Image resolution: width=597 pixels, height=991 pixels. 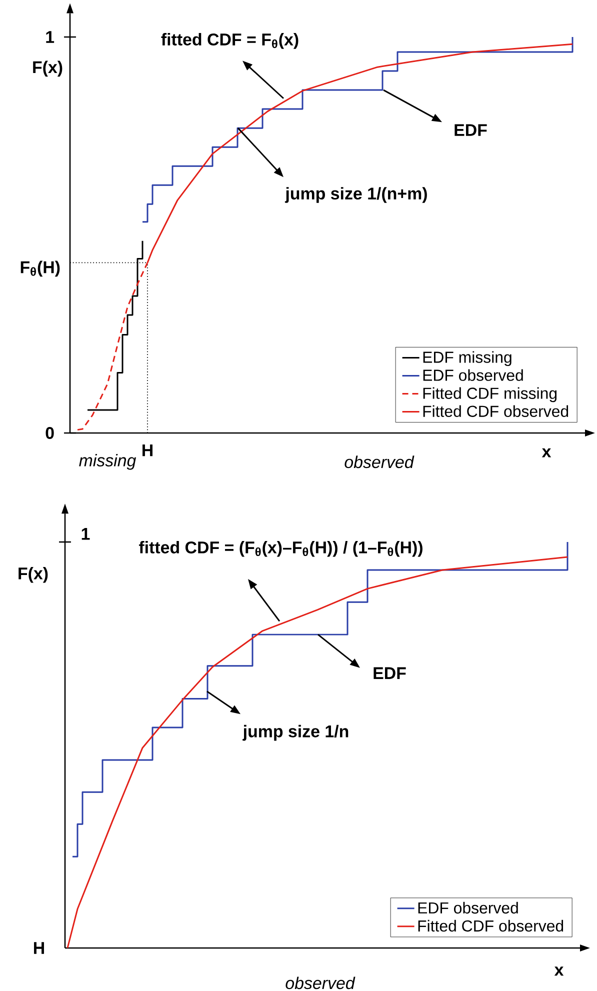 I want to click on text: 1, so click(x=86, y=534).